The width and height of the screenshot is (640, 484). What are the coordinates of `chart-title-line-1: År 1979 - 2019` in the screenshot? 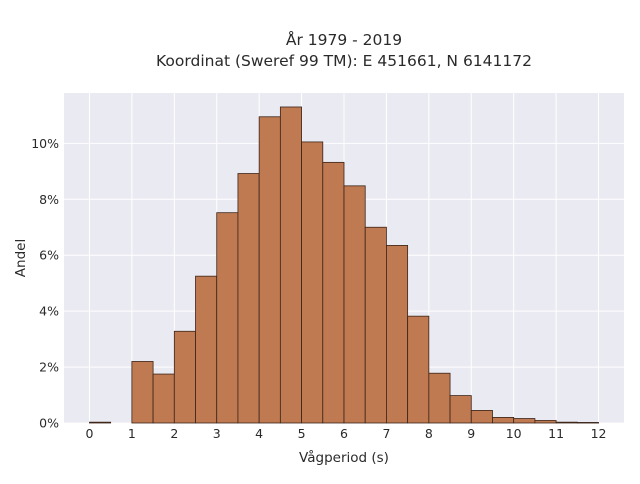 It's located at (344, 39).